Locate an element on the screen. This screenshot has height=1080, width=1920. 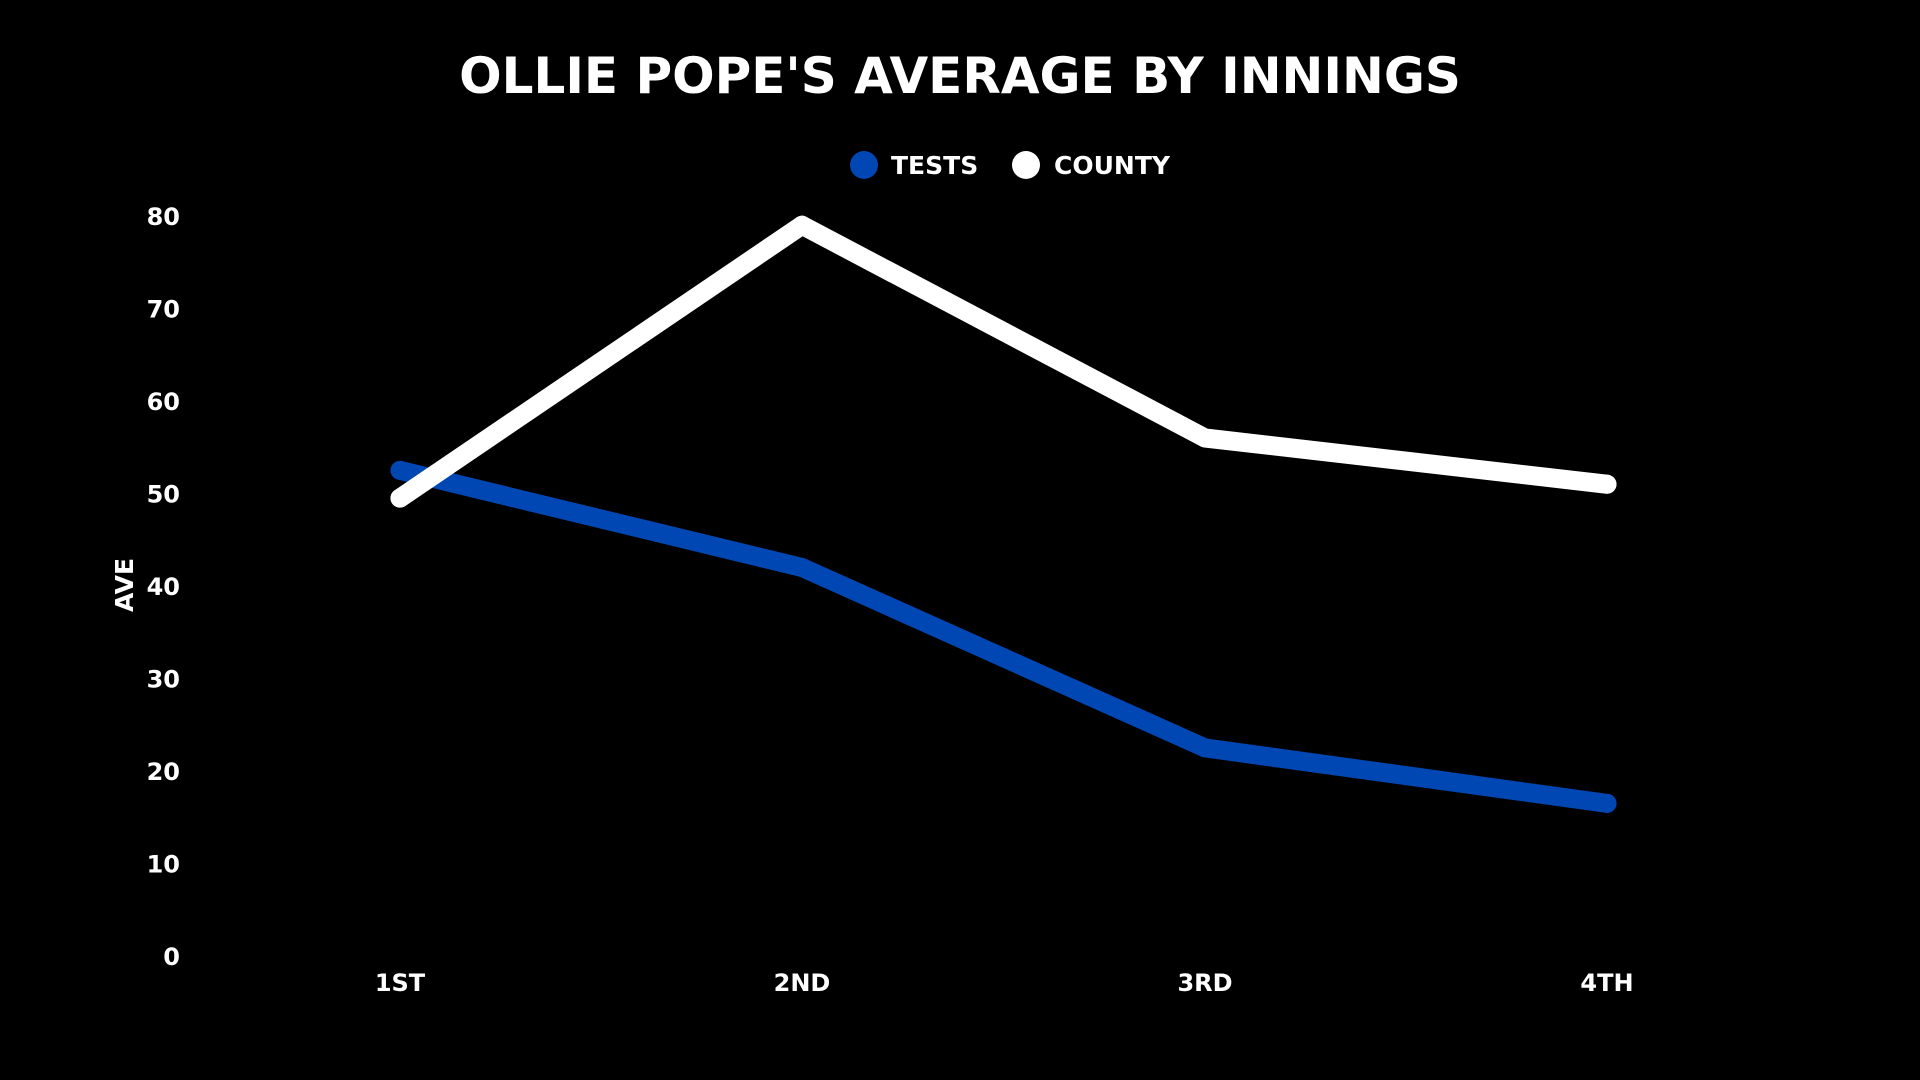
x-tick-label: 1ST is located at coordinates (400, 983).